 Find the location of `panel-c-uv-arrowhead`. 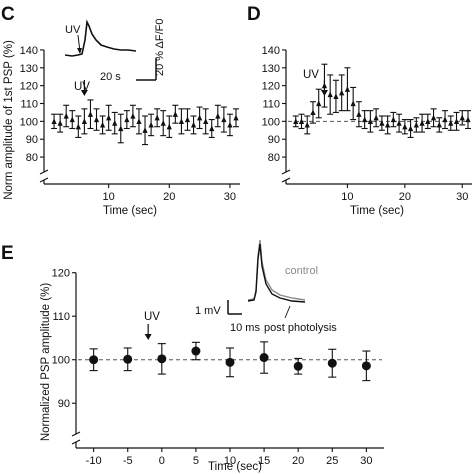

panel-c-uv-arrowhead is located at coordinates (84, 93).